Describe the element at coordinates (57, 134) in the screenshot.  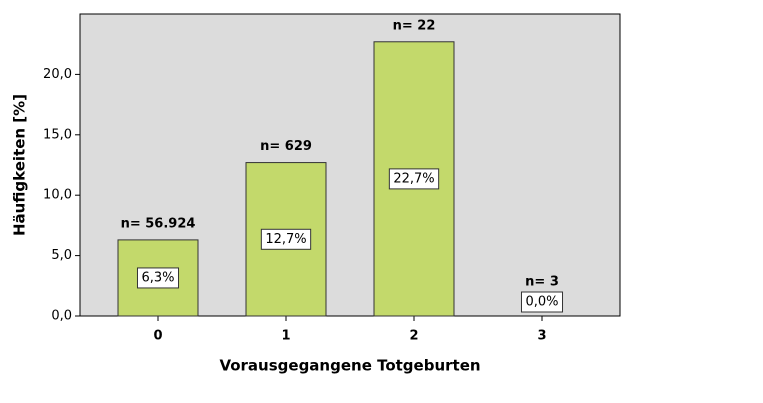
I see `y-tick-label: 15,0` at that location.